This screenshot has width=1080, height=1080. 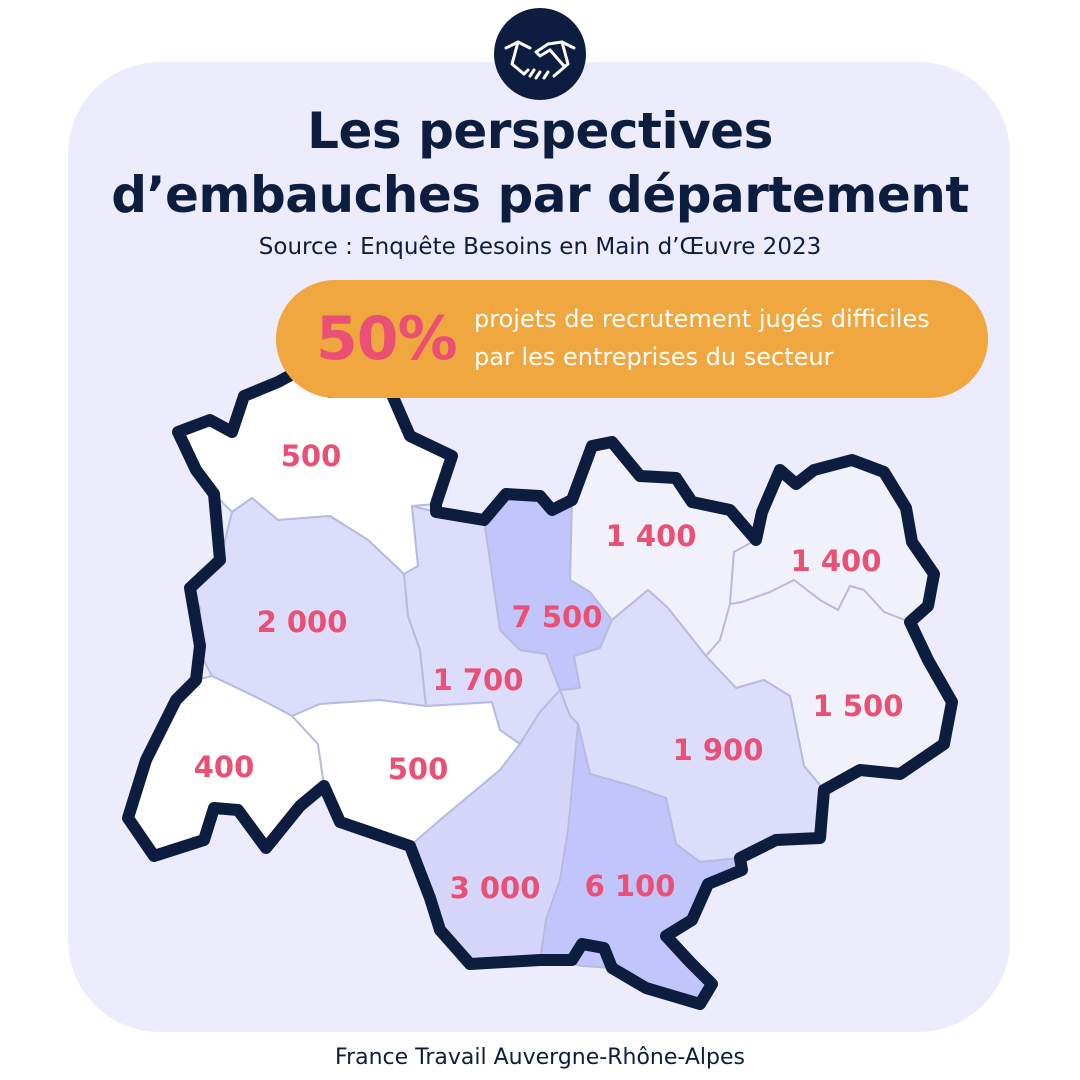 I want to click on value-rhone: 7 500, so click(x=557, y=617).